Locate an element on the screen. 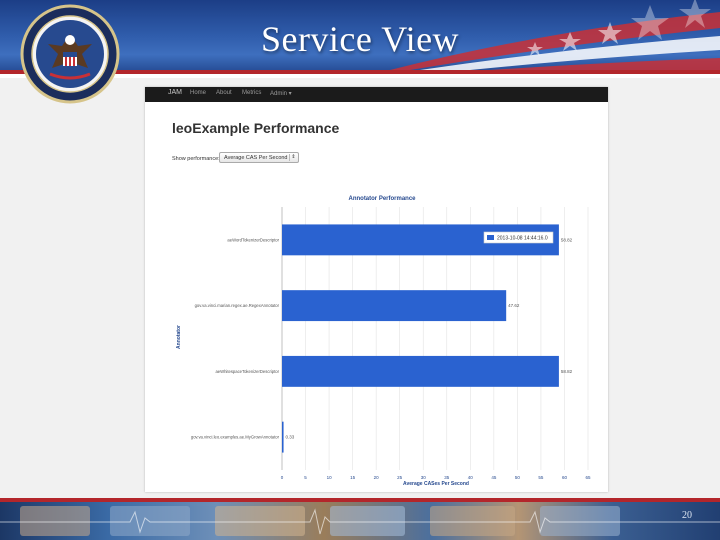 The height and width of the screenshot is (540, 720). data-label: 0.33 is located at coordinates (290, 437).